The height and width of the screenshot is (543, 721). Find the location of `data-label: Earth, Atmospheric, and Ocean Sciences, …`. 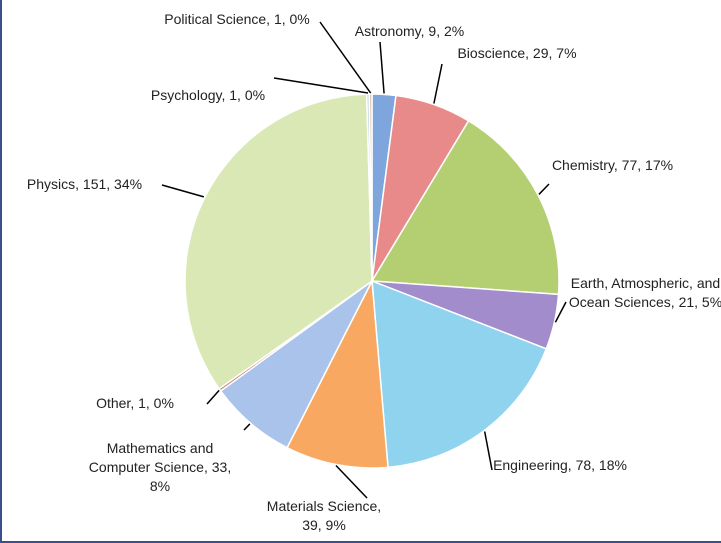

data-label: Earth, Atmospheric, and Ocean Sciences, … is located at coordinates (644, 292).